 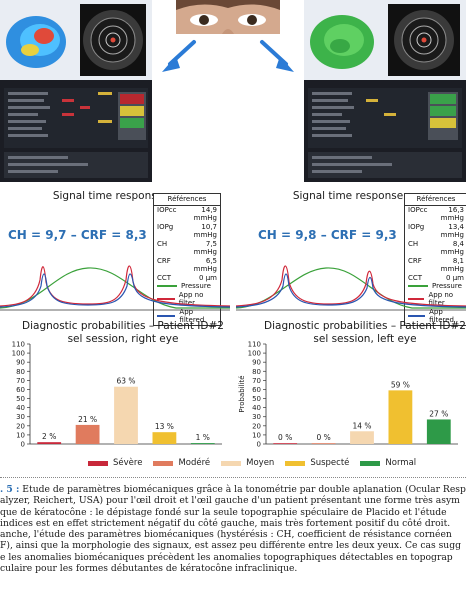 I want to click on reference-row: CRF 8,1 mmHg, so click(x=435, y=265).